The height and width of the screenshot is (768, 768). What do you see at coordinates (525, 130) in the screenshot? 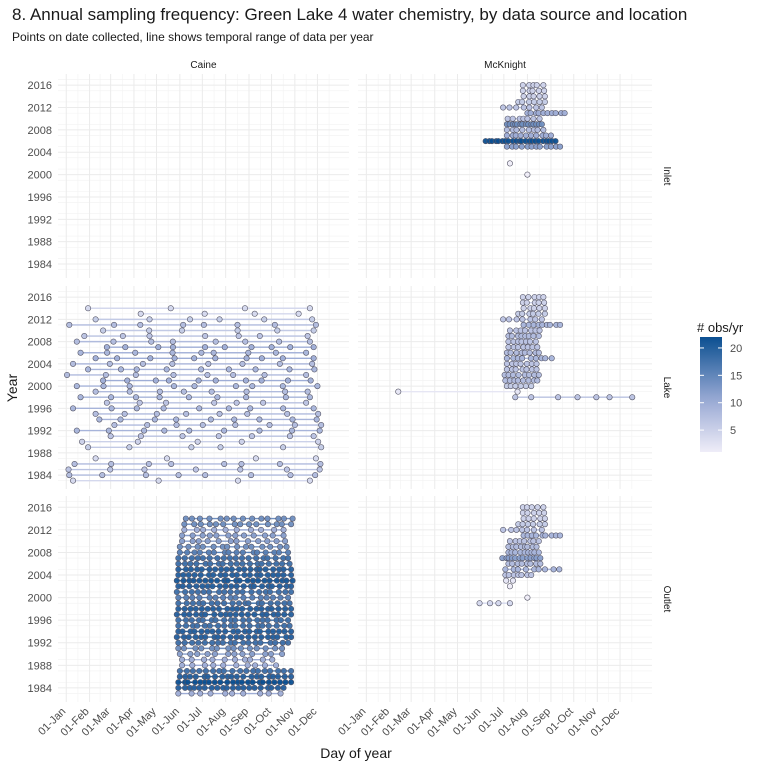
I see `series-mcknight-inlet` at bounding box center [525, 130].